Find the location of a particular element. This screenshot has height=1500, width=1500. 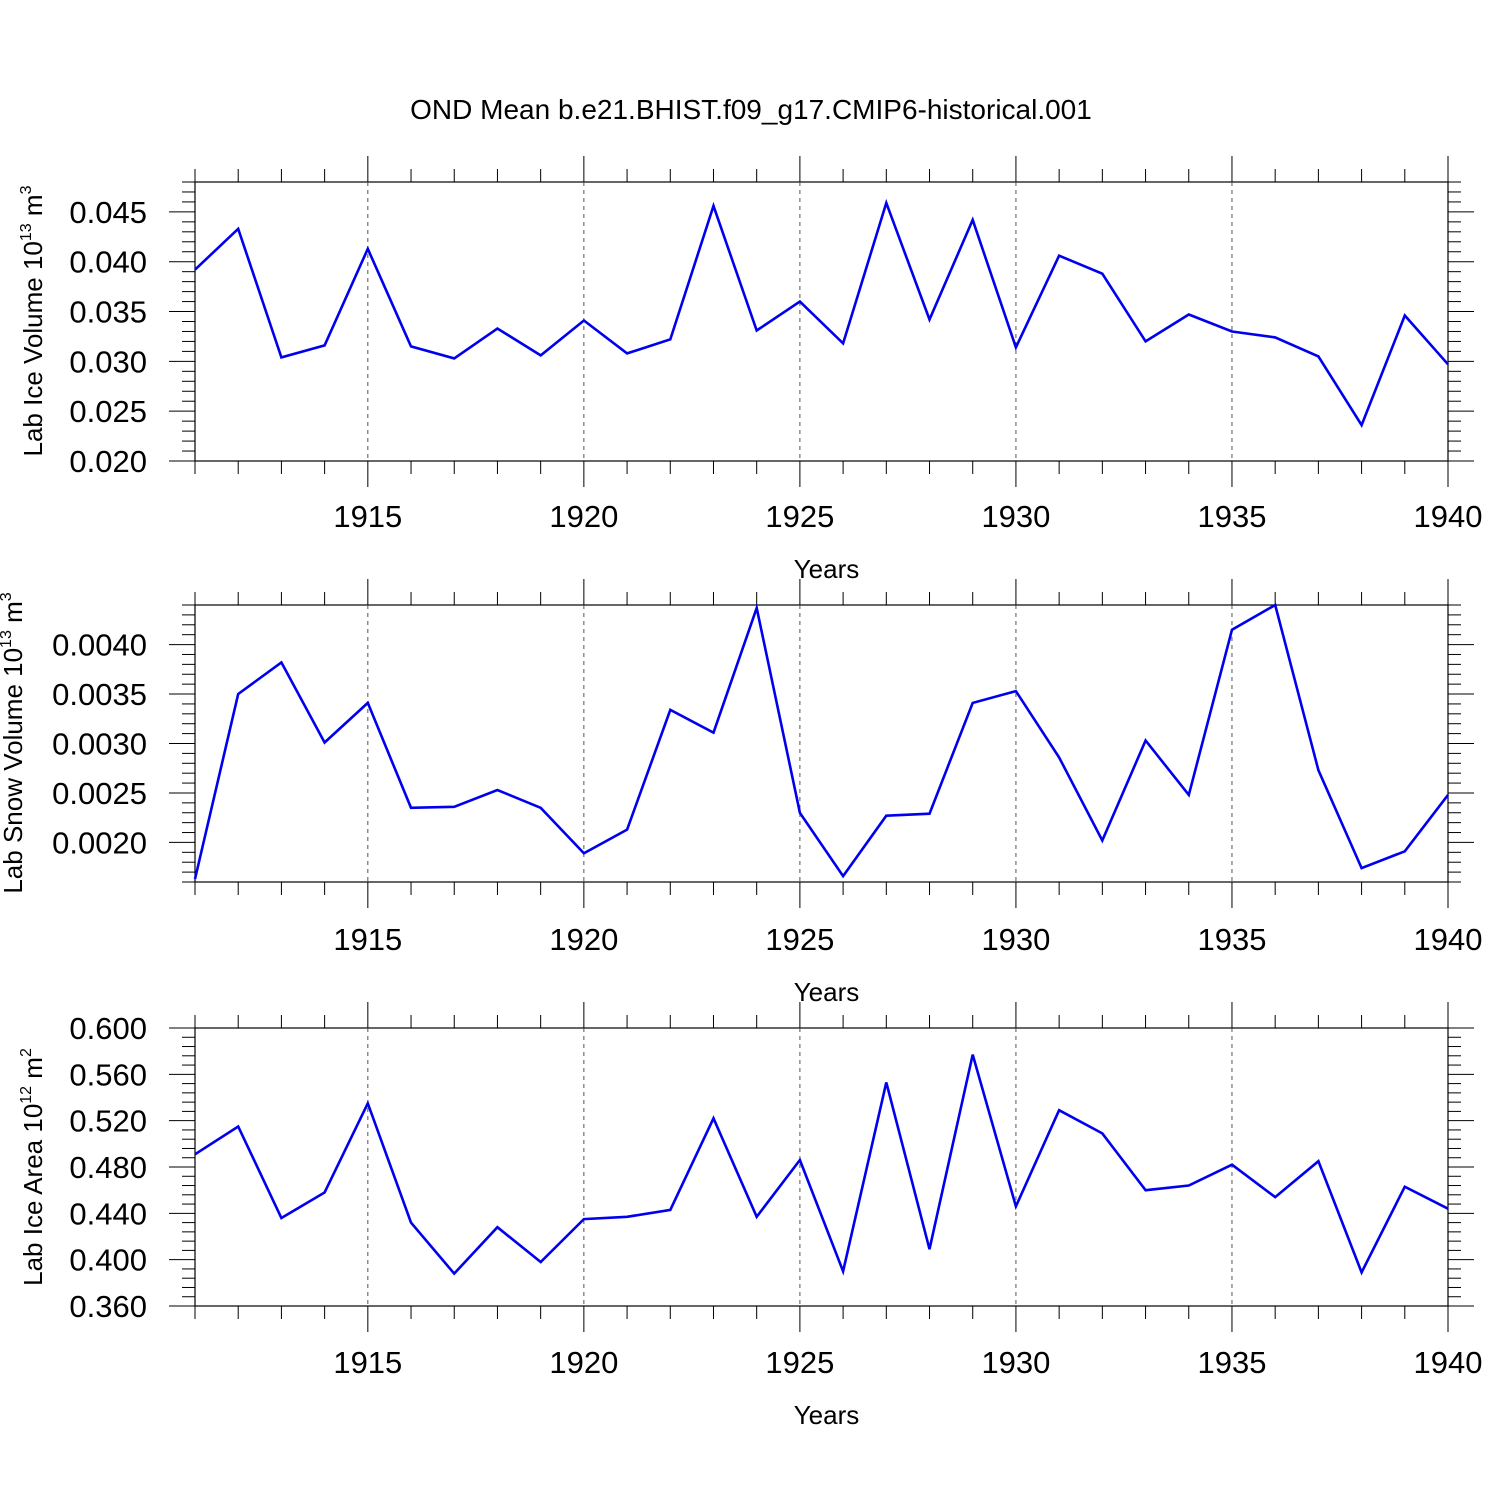

y-tick-label: 0.400 is located at coordinates (108, 1260).